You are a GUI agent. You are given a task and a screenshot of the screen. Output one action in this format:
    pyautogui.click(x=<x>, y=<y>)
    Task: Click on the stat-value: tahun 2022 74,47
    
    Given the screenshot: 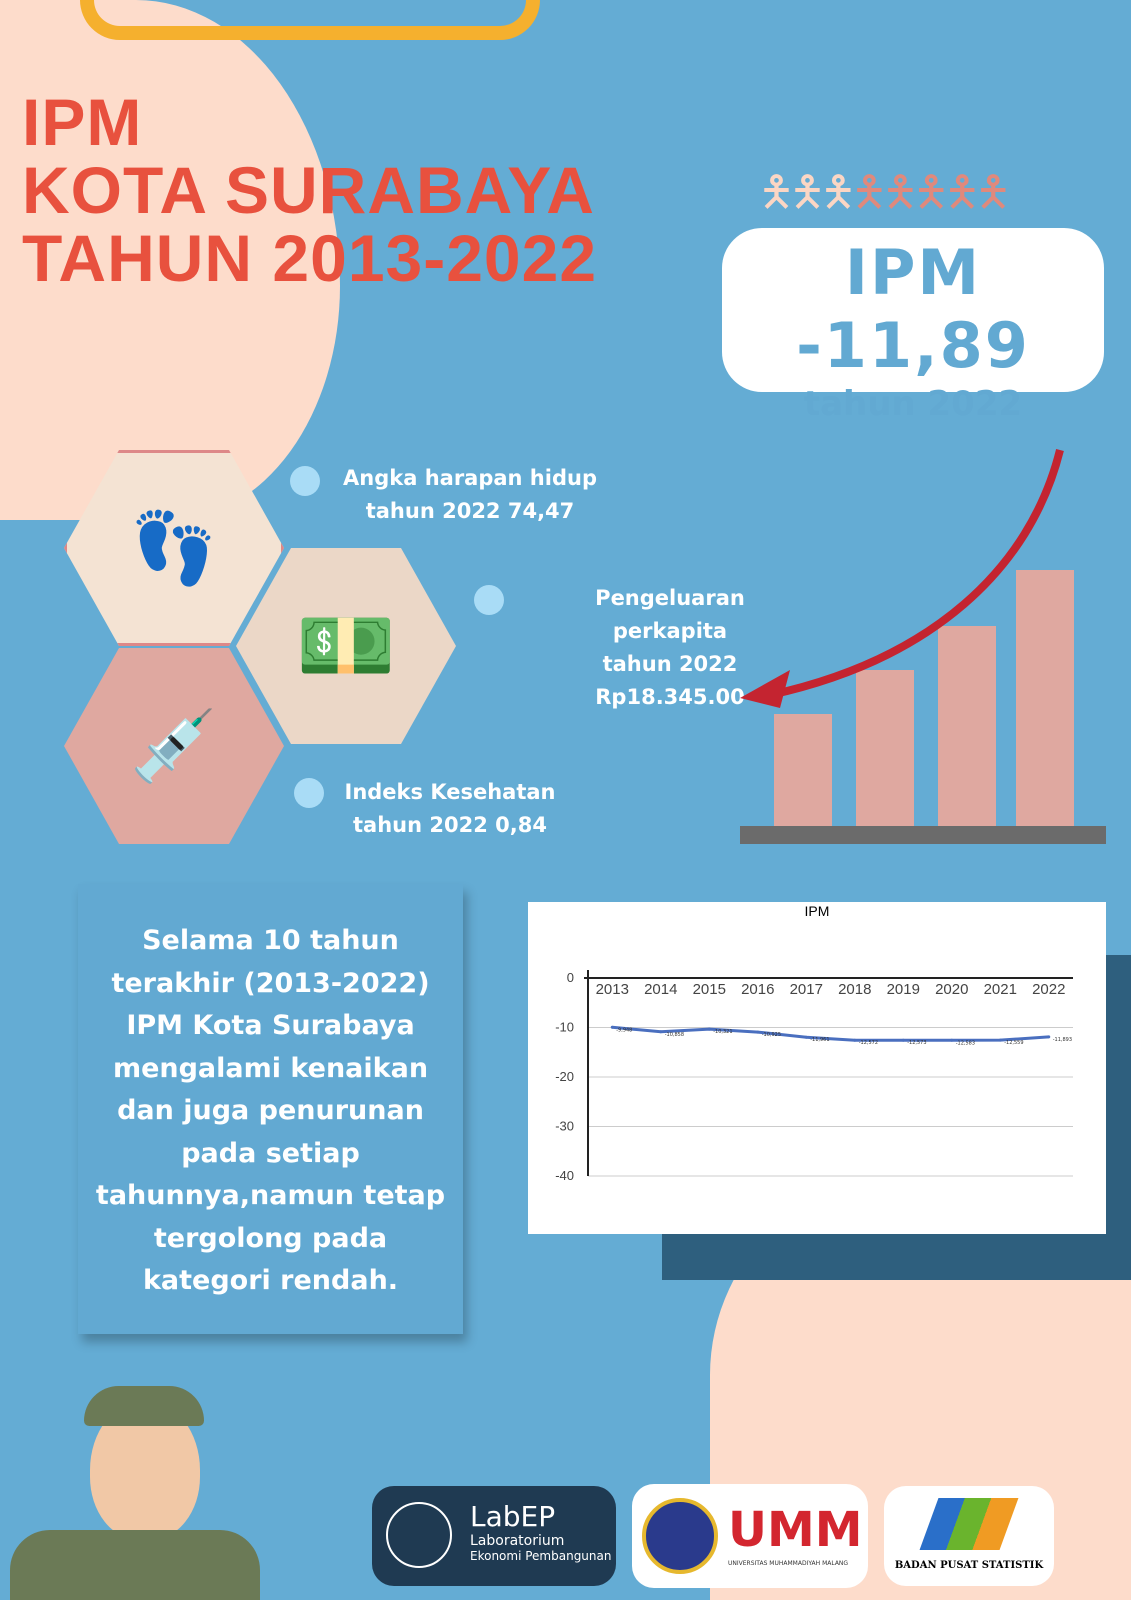 What is the action you would take?
    pyautogui.click(x=470, y=511)
    